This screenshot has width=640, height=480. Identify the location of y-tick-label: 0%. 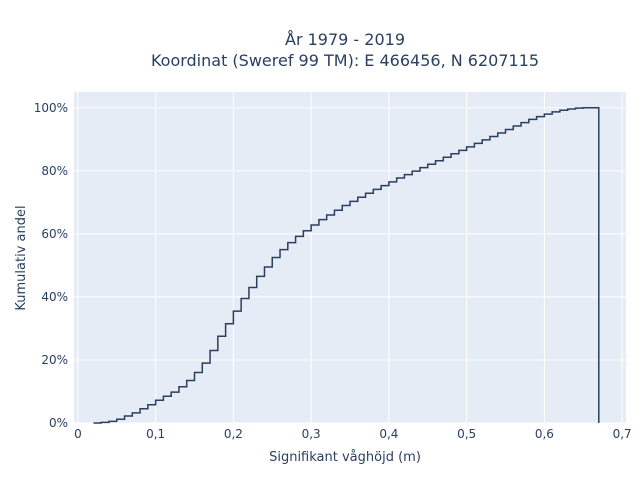
(58, 423).